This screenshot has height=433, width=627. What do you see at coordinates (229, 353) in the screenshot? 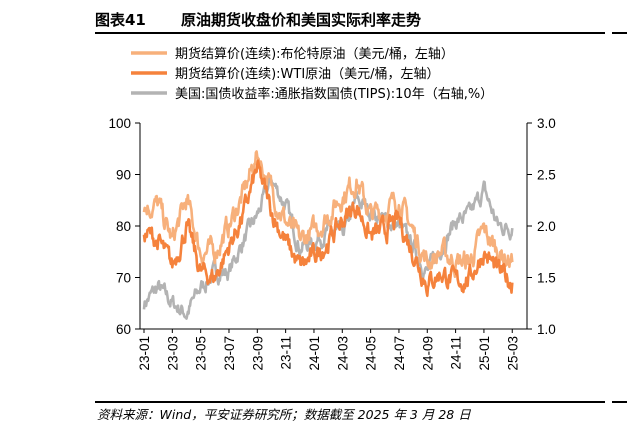
I see `x-tick-label: 23-07` at bounding box center [229, 353].